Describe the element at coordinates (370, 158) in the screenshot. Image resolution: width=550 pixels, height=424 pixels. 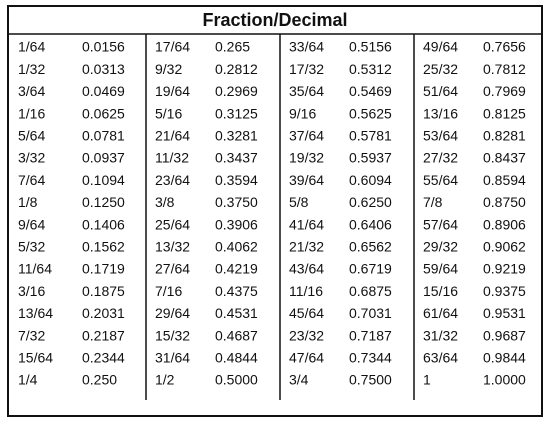
I see `decimal-cell: 0.5937` at that location.